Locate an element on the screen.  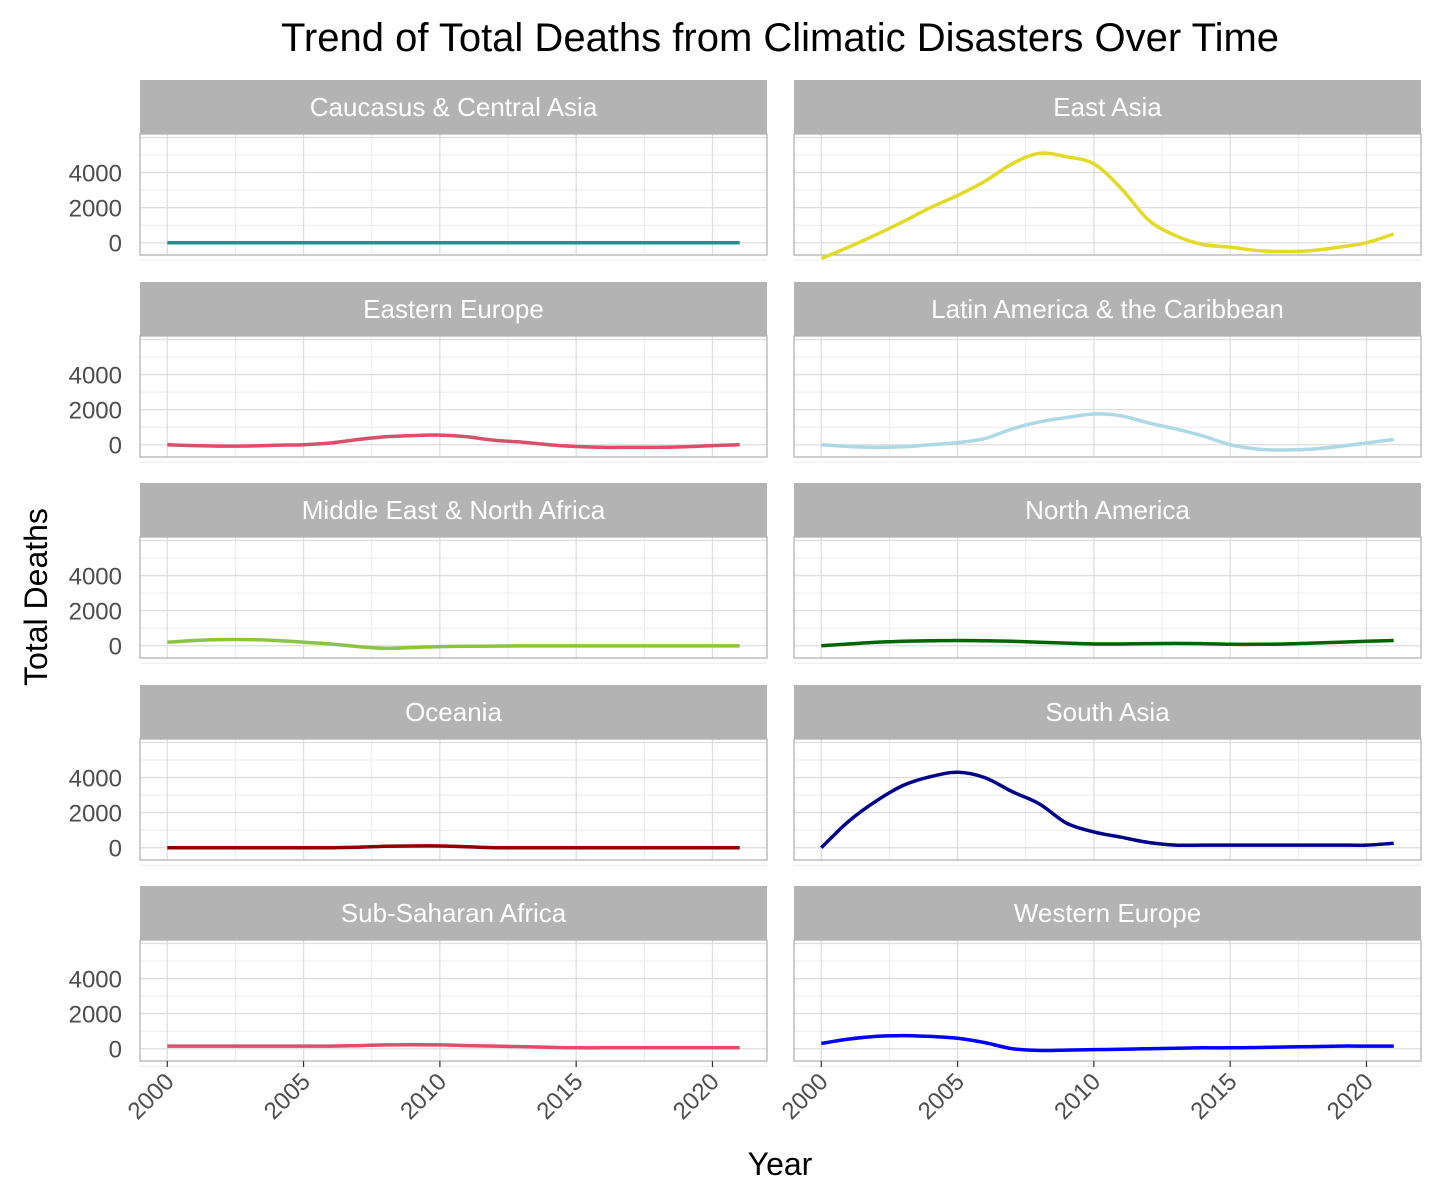
facet-middle-east-and-north-africa: Middle East & North Africa 0 2000 4000 is located at coordinates (418, 573).